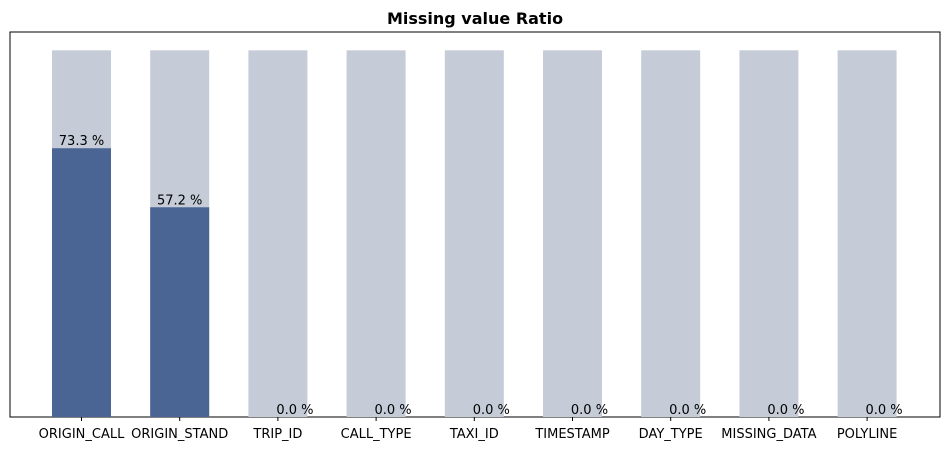 This screenshot has width=950, height=455. What do you see at coordinates (376, 434) in the screenshot?
I see `x-tick-label: CALL_TYPE` at bounding box center [376, 434].